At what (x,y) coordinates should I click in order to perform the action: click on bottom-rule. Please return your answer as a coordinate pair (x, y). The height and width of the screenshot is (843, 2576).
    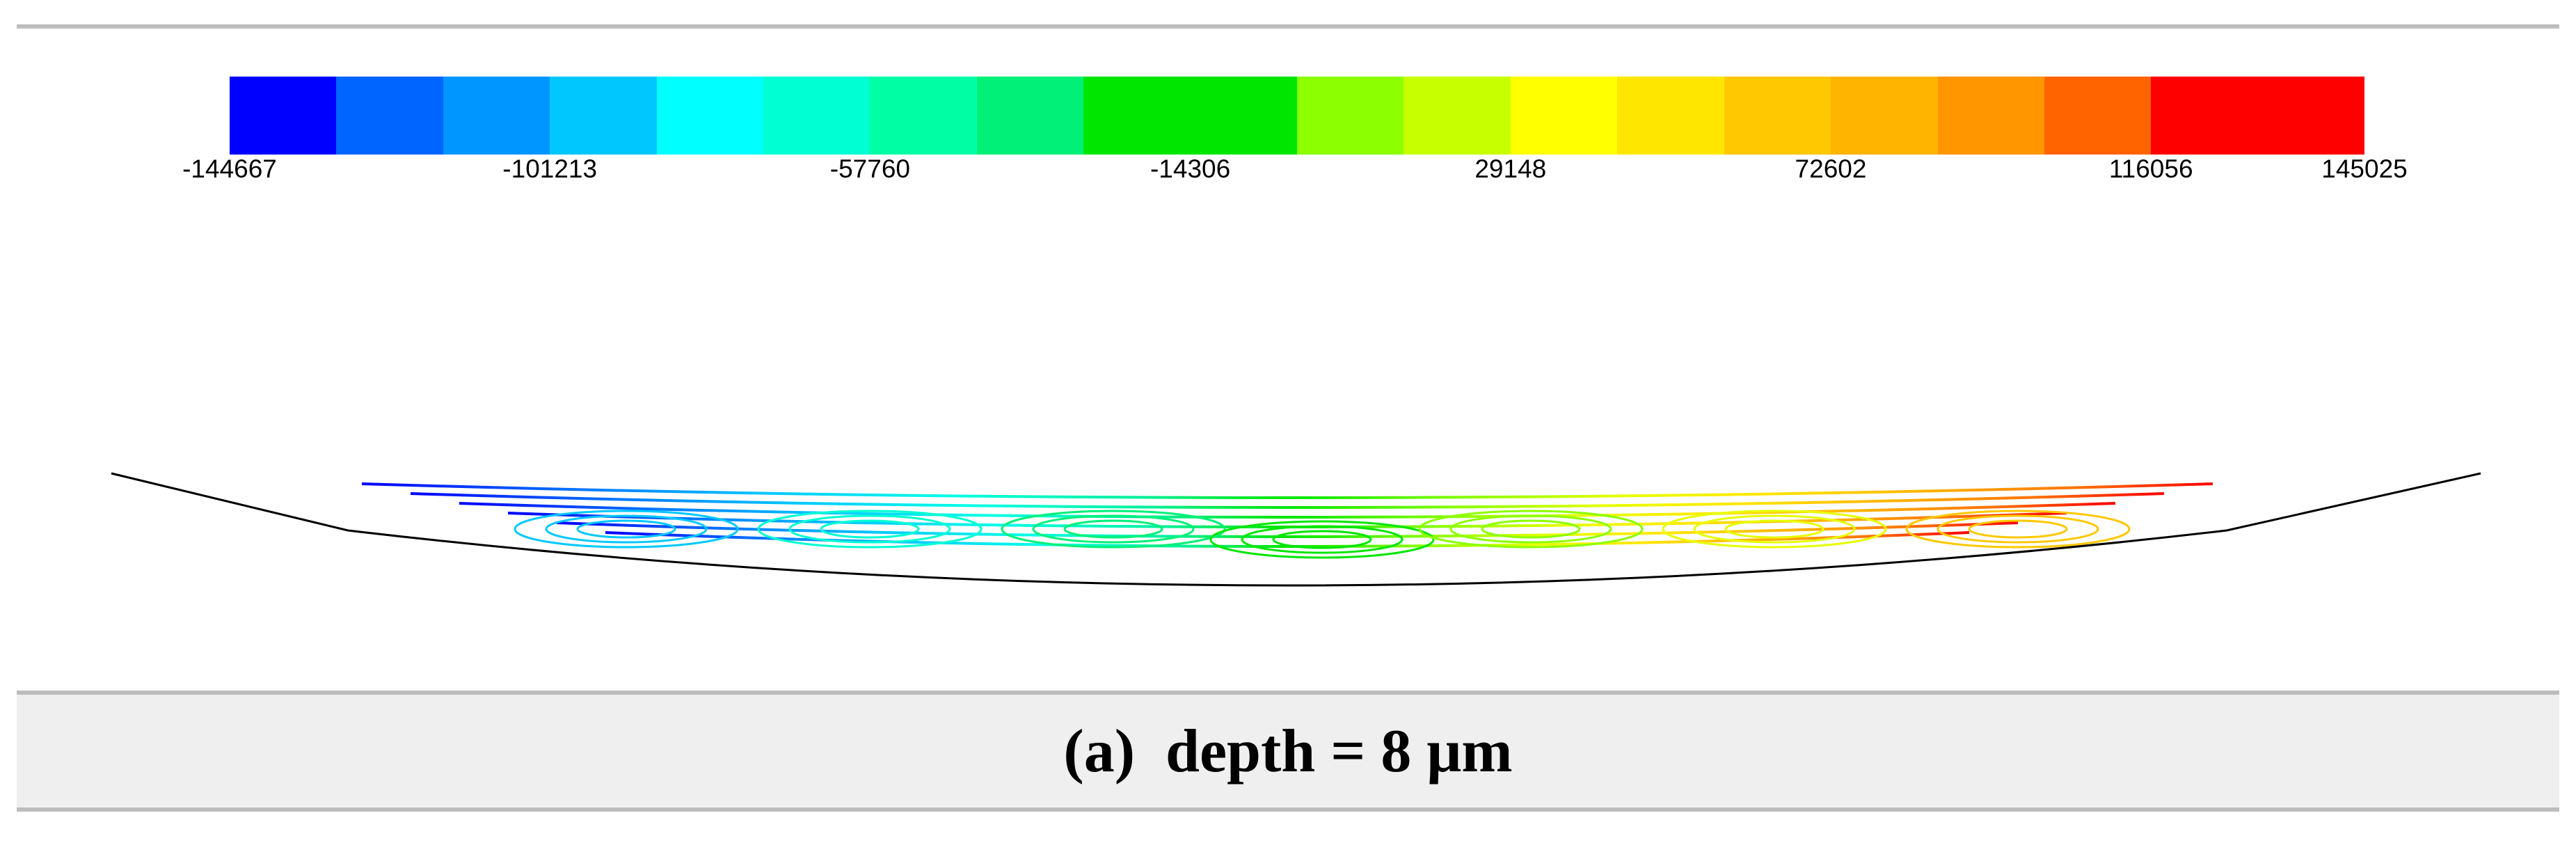
    Looking at the image, I should click on (1288, 809).